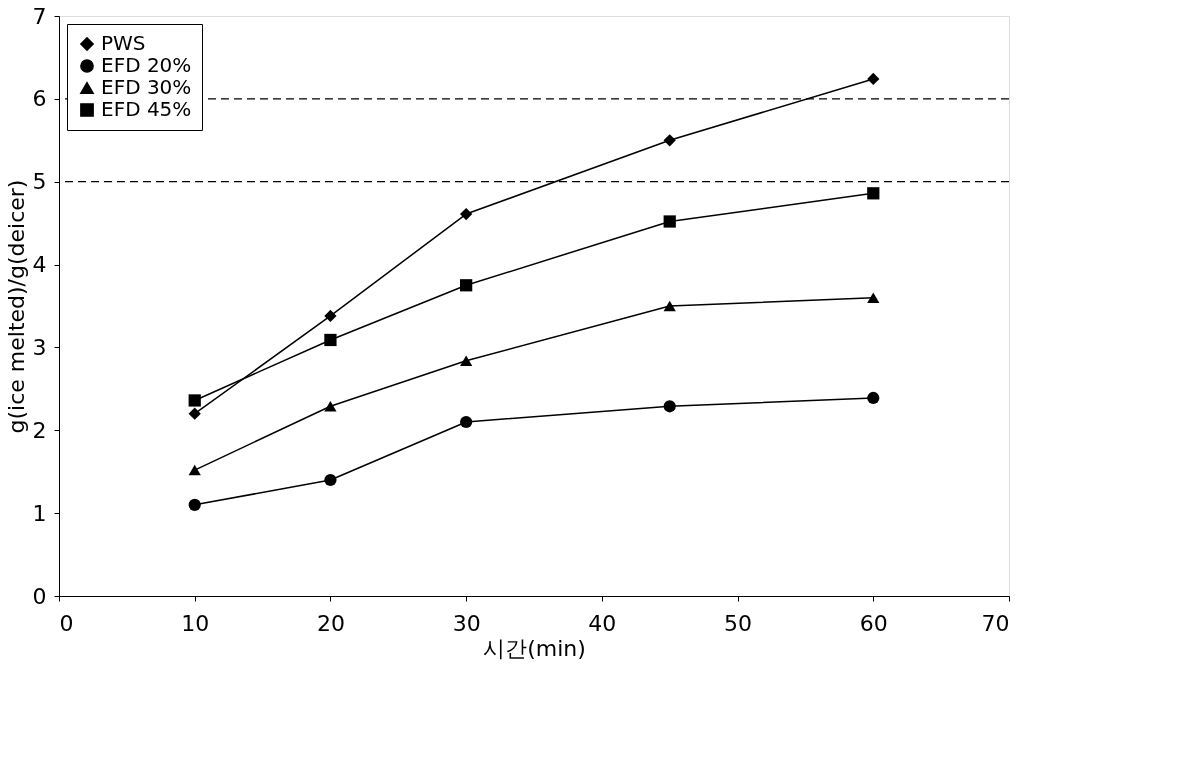 The image size is (1177, 779). What do you see at coordinates (330, 623) in the screenshot?
I see `x-tick-label: 20` at bounding box center [330, 623].